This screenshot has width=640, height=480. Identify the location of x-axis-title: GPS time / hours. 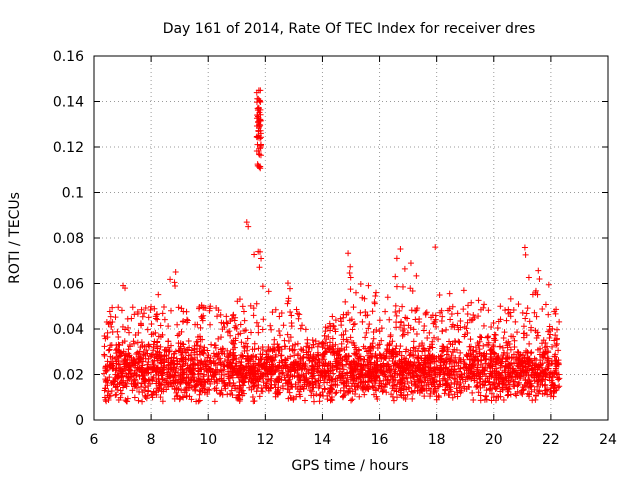
(349, 466).